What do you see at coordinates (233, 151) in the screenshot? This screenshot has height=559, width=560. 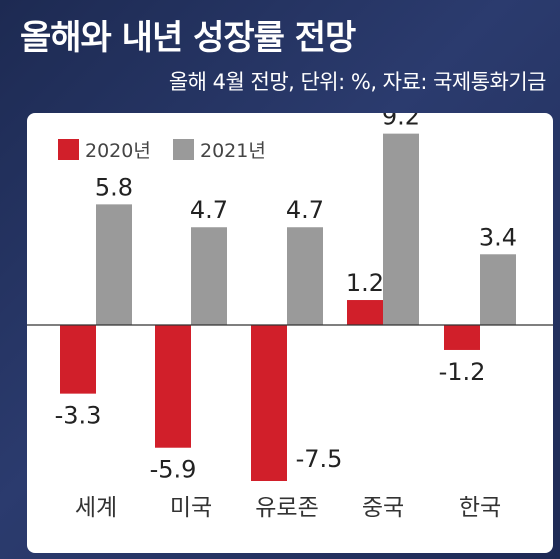 I see `legend-label-2: 2021년` at bounding box center [233, 151].